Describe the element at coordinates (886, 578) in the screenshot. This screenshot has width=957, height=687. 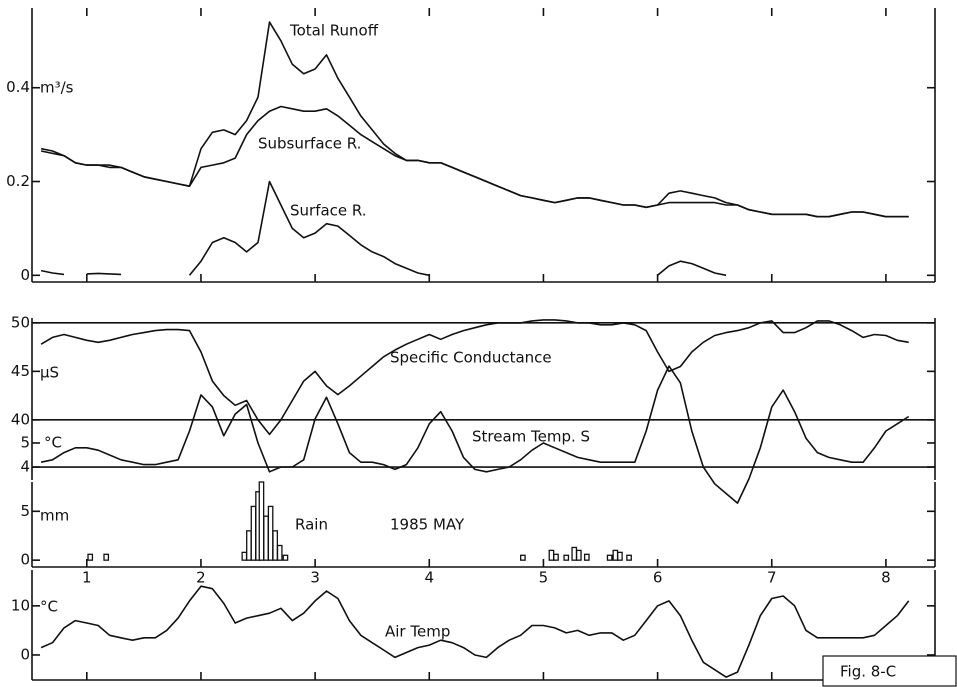
I see `x-tick-label: 8` at that location.